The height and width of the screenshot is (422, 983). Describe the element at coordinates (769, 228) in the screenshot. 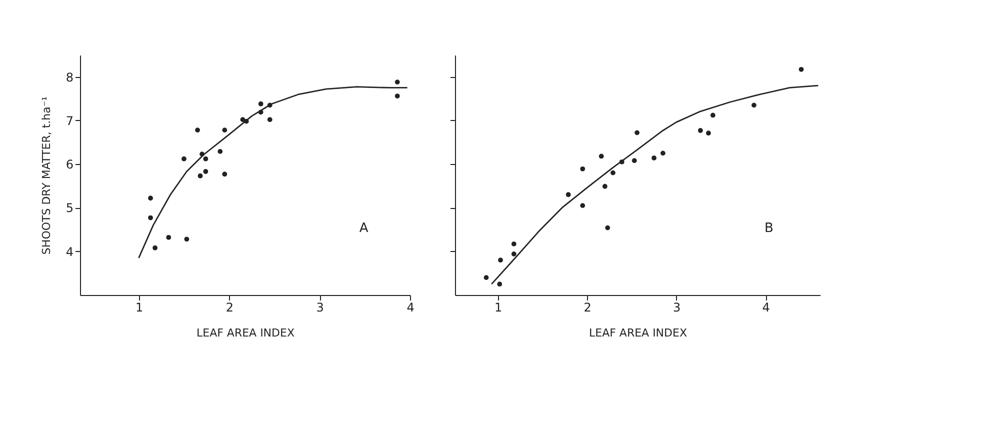

I see `annotation: B` at that location.